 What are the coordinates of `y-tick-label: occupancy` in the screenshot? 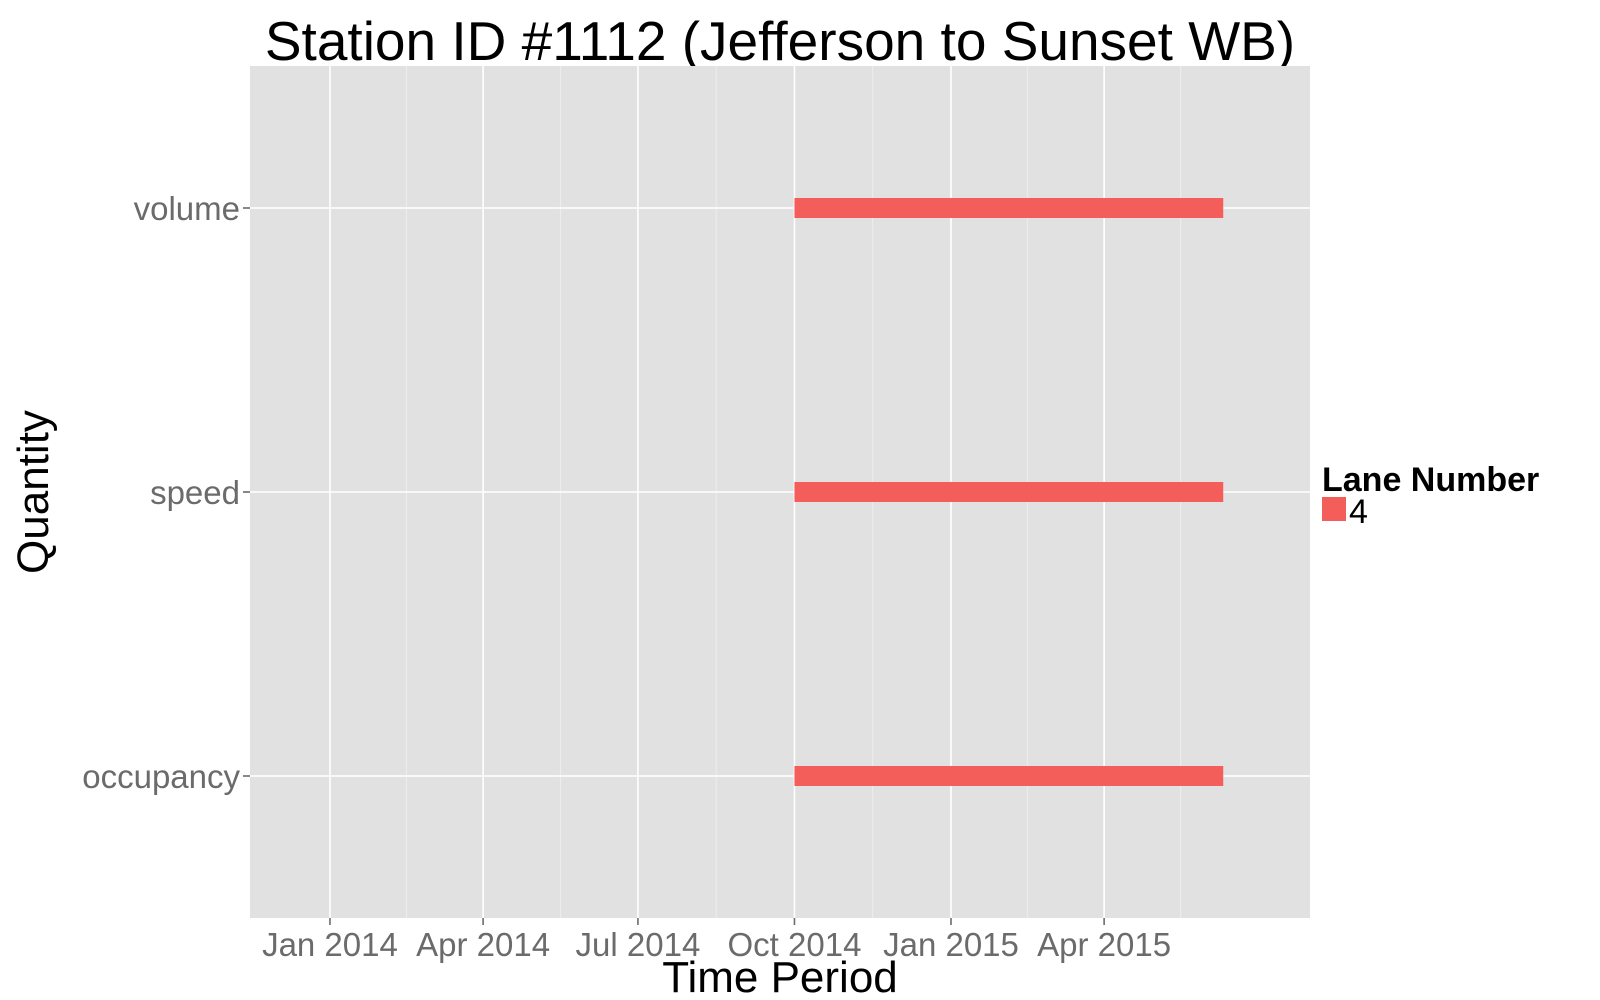 It's located at (161, 776).